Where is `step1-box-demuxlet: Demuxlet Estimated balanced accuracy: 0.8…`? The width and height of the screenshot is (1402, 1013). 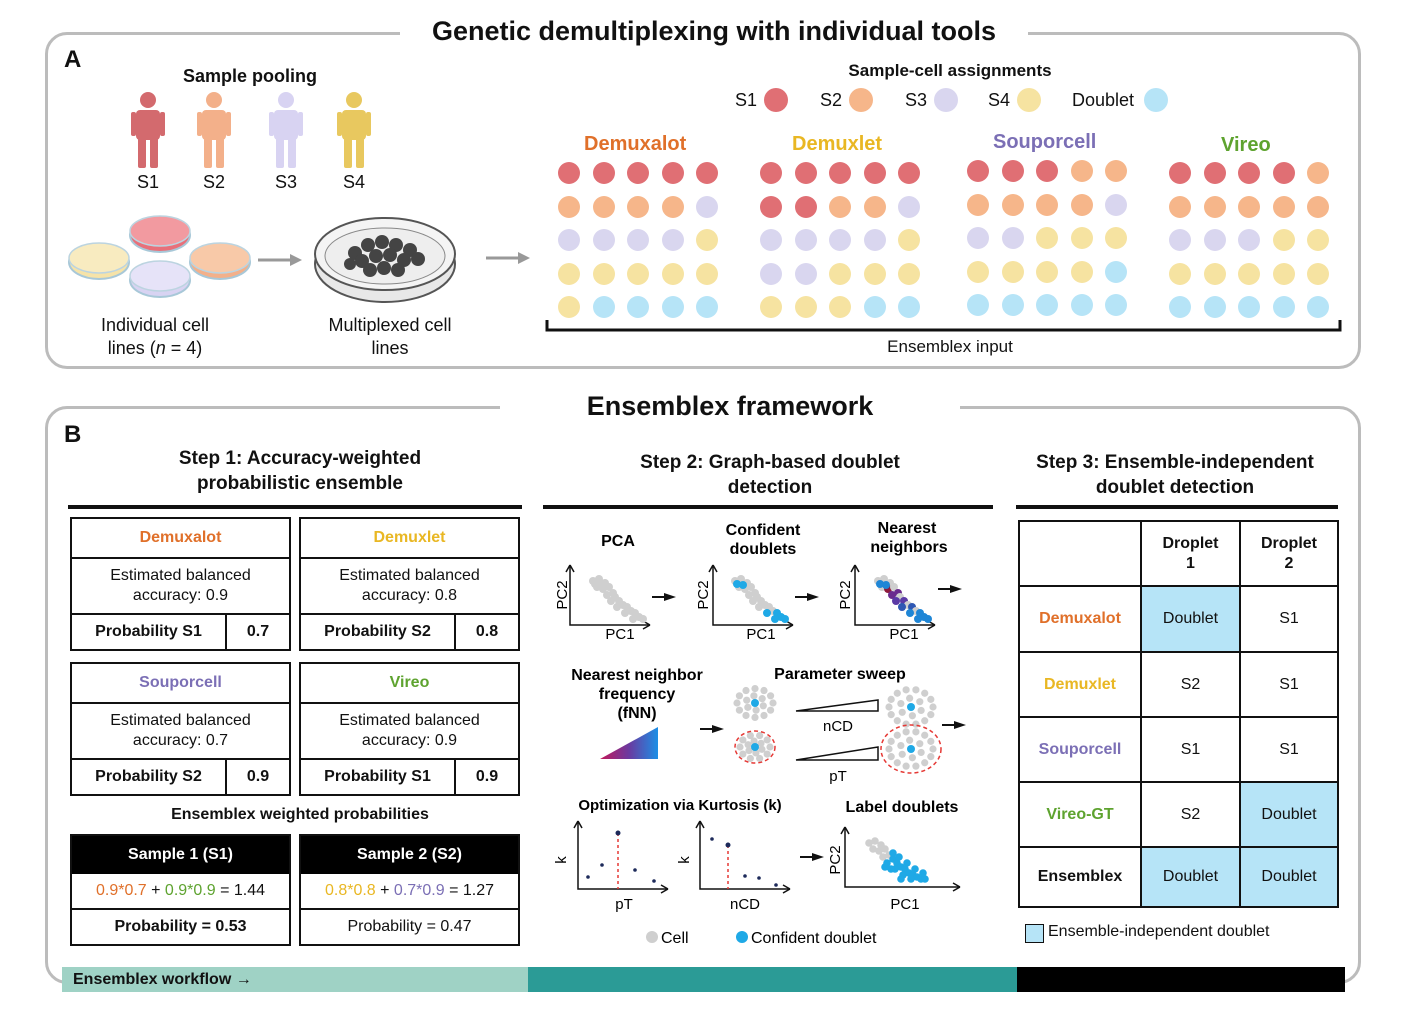
step1-box-demuxlet: Demuxlet Estimated balanced accuracy: 0.8… is located at coordinates (409, 584).